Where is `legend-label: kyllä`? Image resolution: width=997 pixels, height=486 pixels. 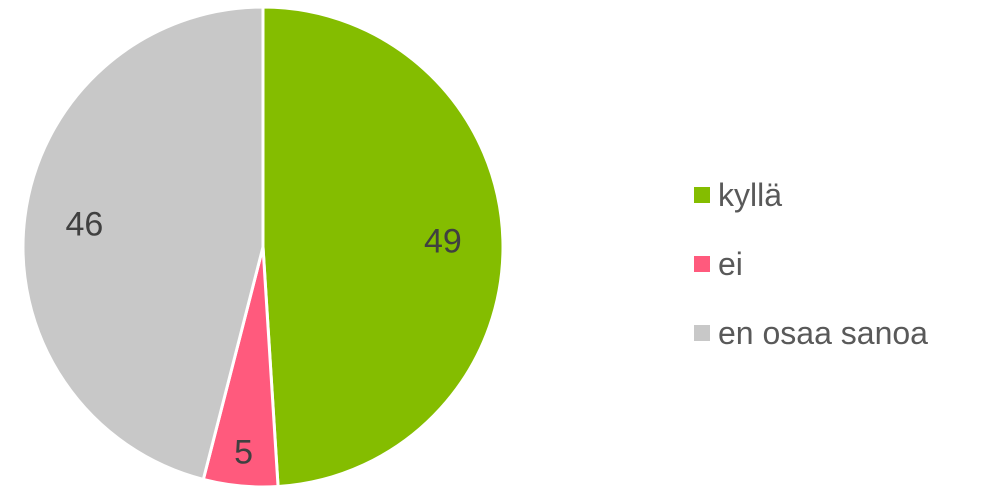
legend-label: kyllä is located at coordinates (750, 194).